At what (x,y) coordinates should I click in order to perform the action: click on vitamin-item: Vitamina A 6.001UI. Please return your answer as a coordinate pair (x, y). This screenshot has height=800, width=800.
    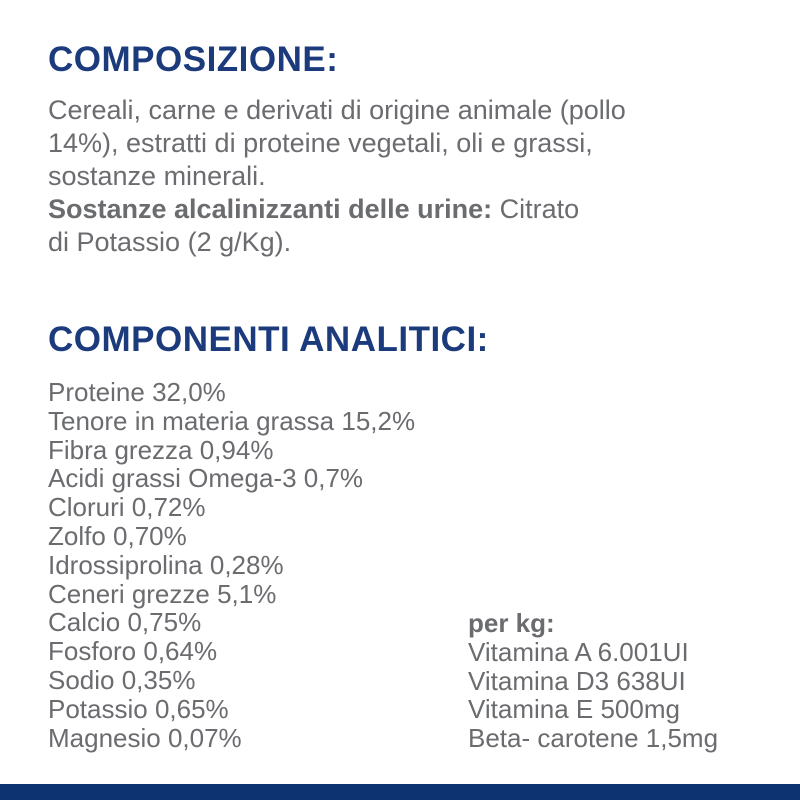
    Looking at the image, I should click on (578, 651).